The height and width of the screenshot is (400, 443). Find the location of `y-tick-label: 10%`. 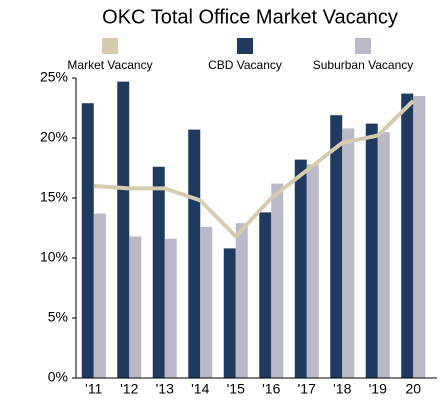

y-tick-label: 10% is located at coordinates (54, 257).